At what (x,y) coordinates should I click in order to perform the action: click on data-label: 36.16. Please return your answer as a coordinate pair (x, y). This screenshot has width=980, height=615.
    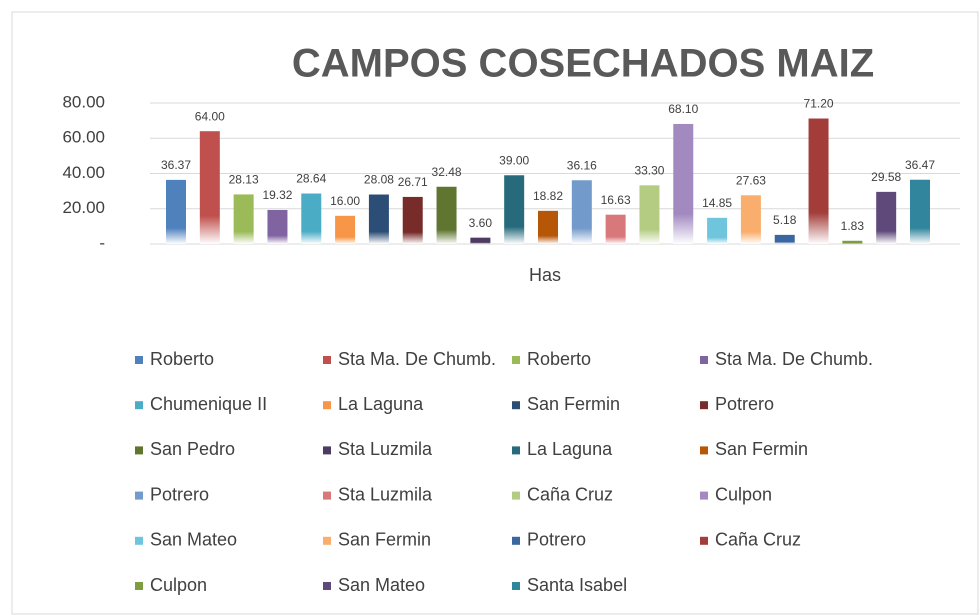
    Looking at the image, I should click on (582, 165).